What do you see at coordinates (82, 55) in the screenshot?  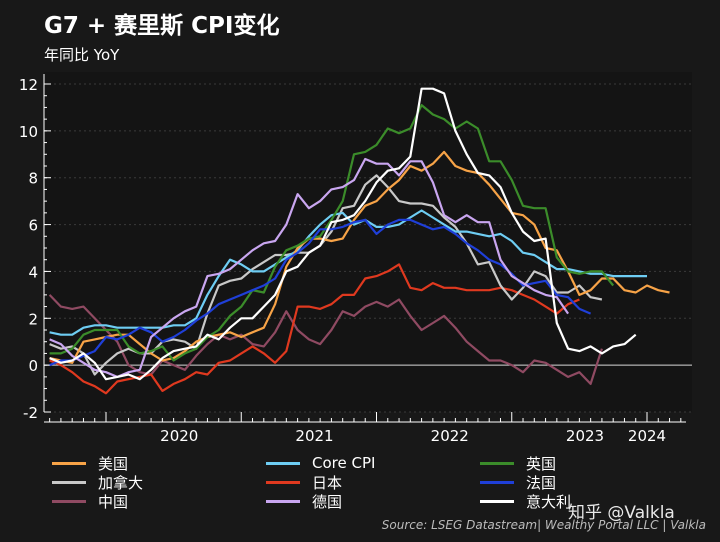 I see `chart-subtitle: 年同比 YoY` at bounding box center [82, 55].